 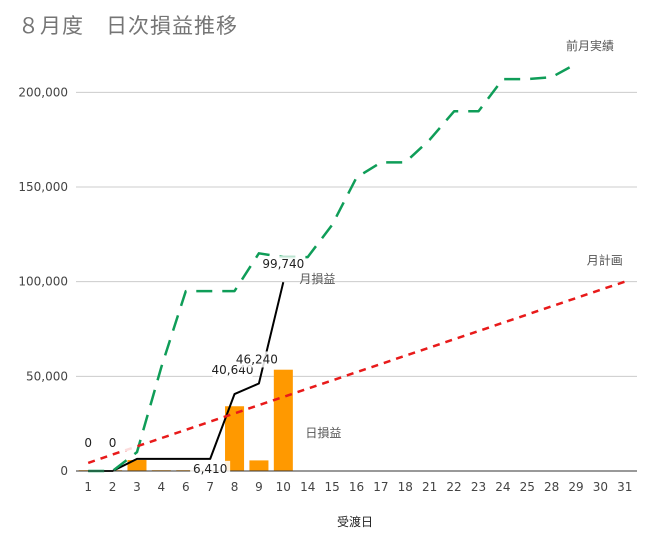 What do you see at coordinates (43, 187) in the screenshot?
I see `y-tick-label: 150,000` at bounding box center [43, 187].